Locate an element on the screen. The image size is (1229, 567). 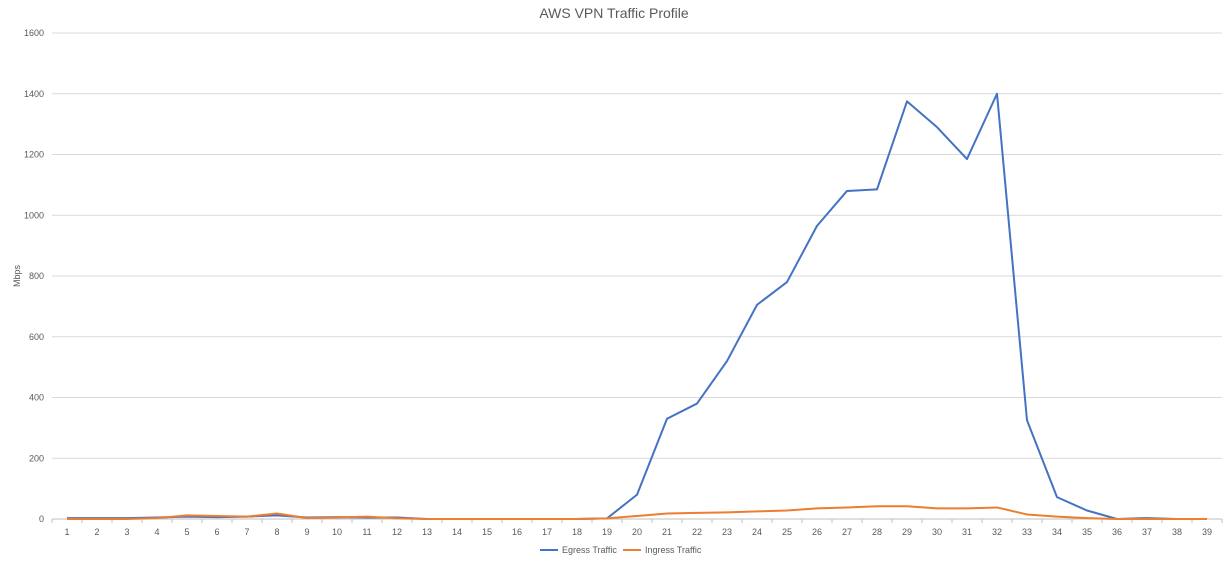
y-tick-label: 1400 is located at coordinates (34, 94).